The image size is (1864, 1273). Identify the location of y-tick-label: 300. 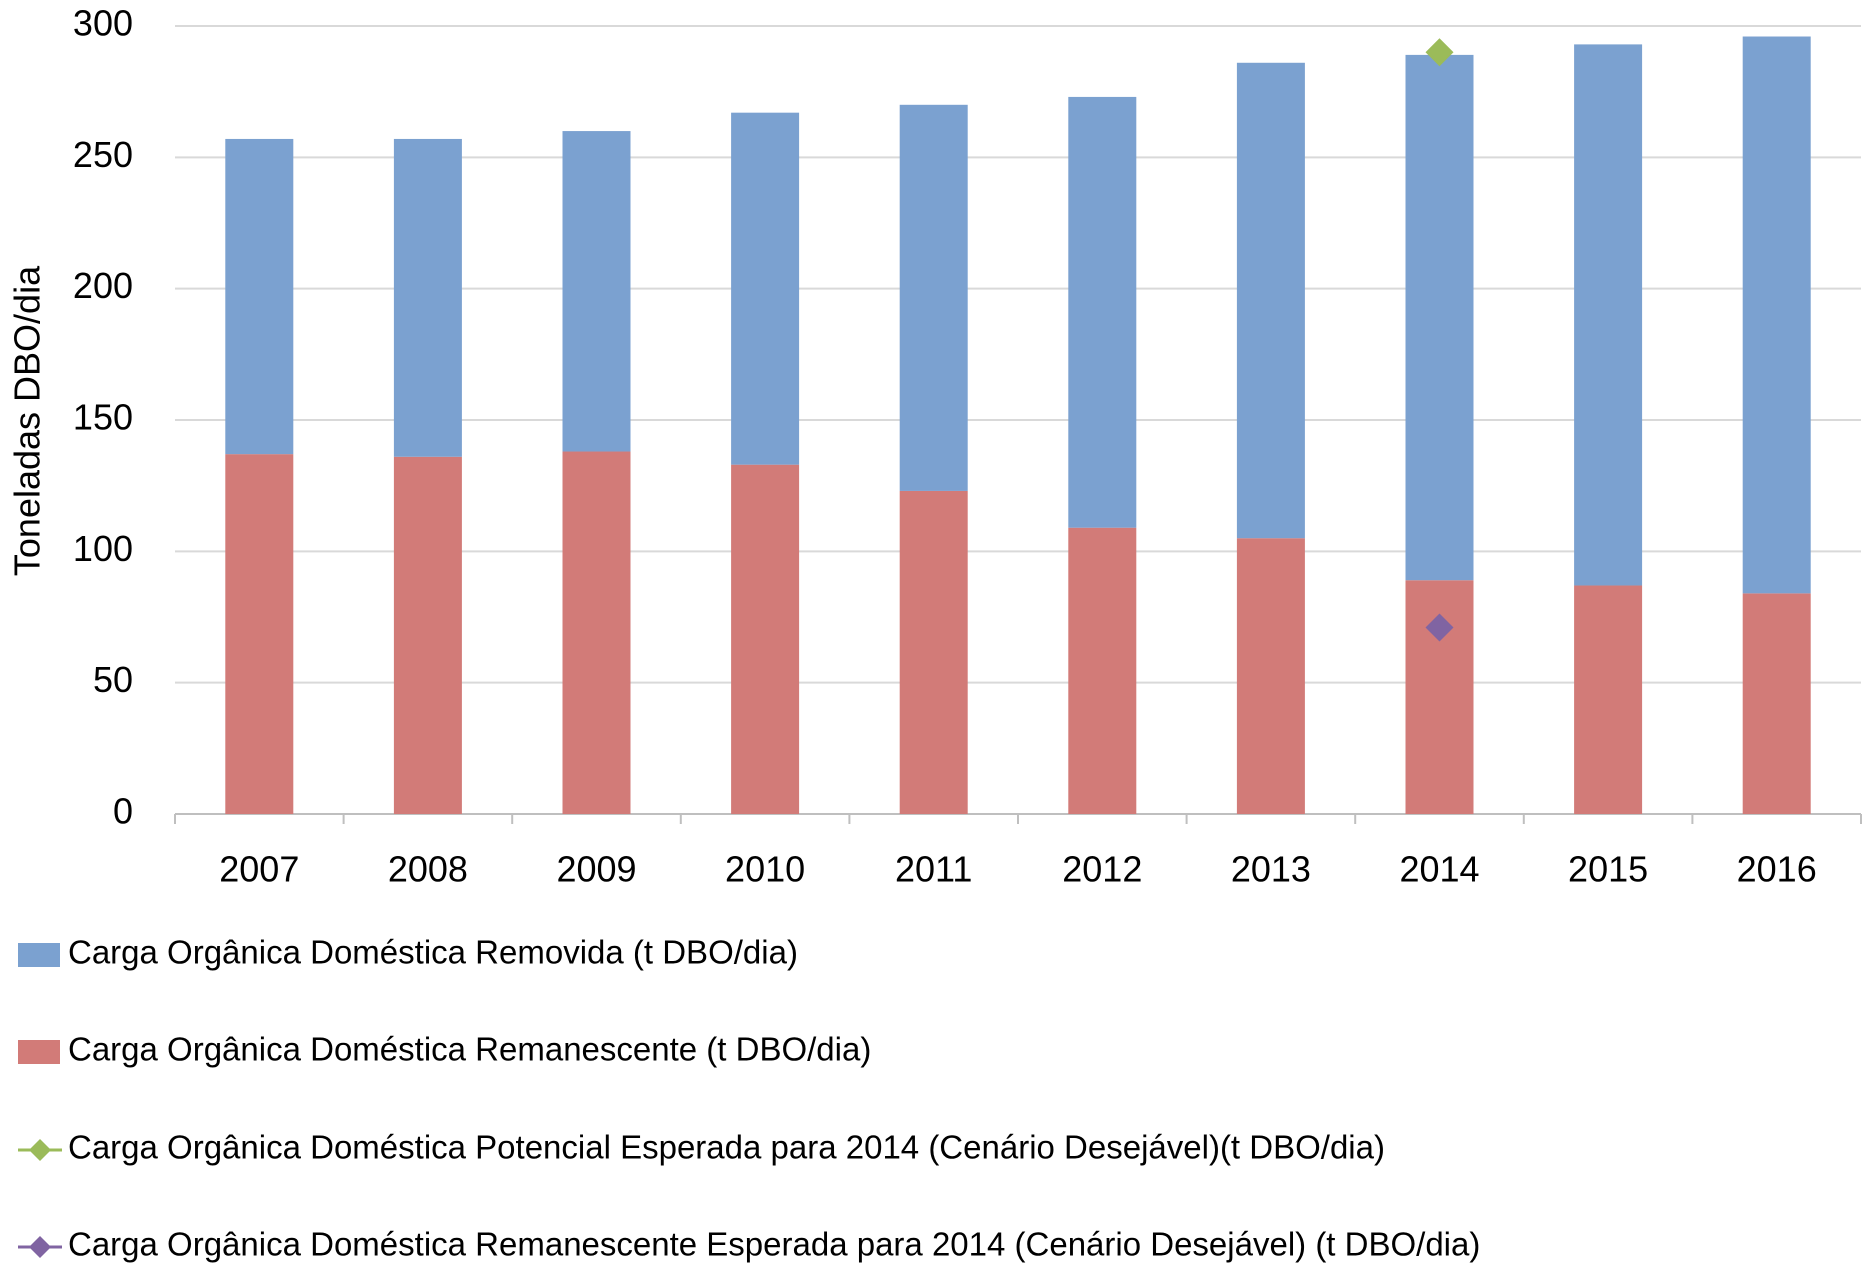
(103, 23).